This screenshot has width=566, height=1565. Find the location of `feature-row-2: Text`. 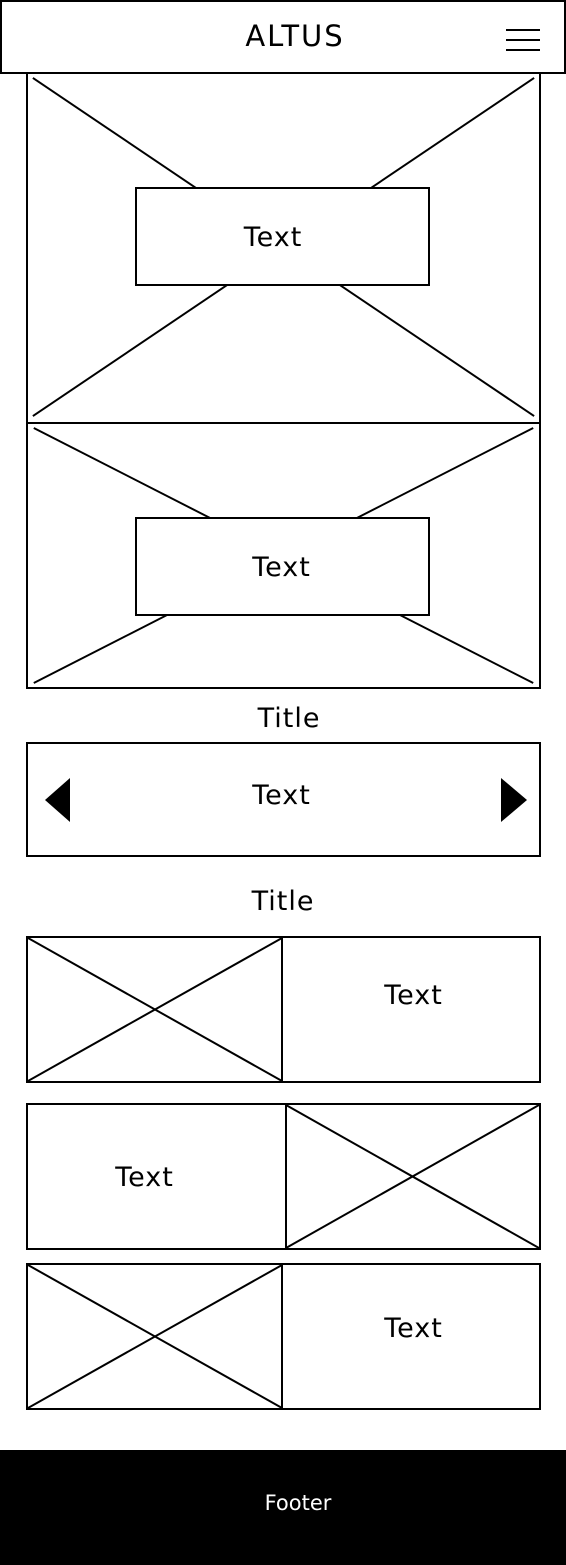

feature-row-2: Text is located at coordinates (283, 1176).